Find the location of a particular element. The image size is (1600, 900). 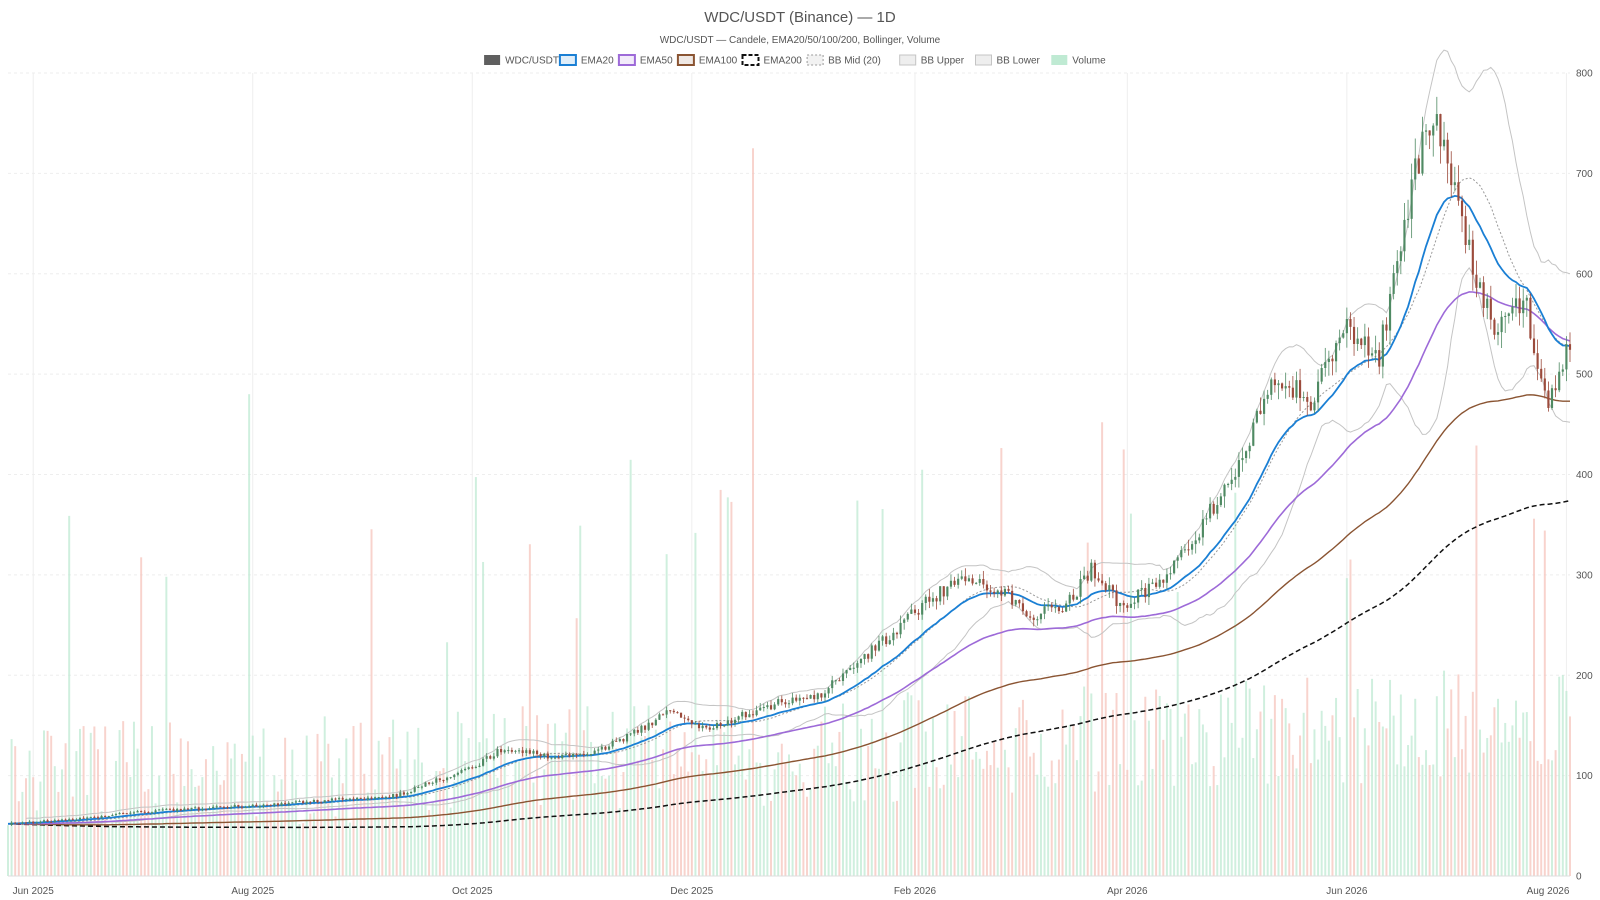

y-tick-label: 200 is located at coordinates (1584, 676).